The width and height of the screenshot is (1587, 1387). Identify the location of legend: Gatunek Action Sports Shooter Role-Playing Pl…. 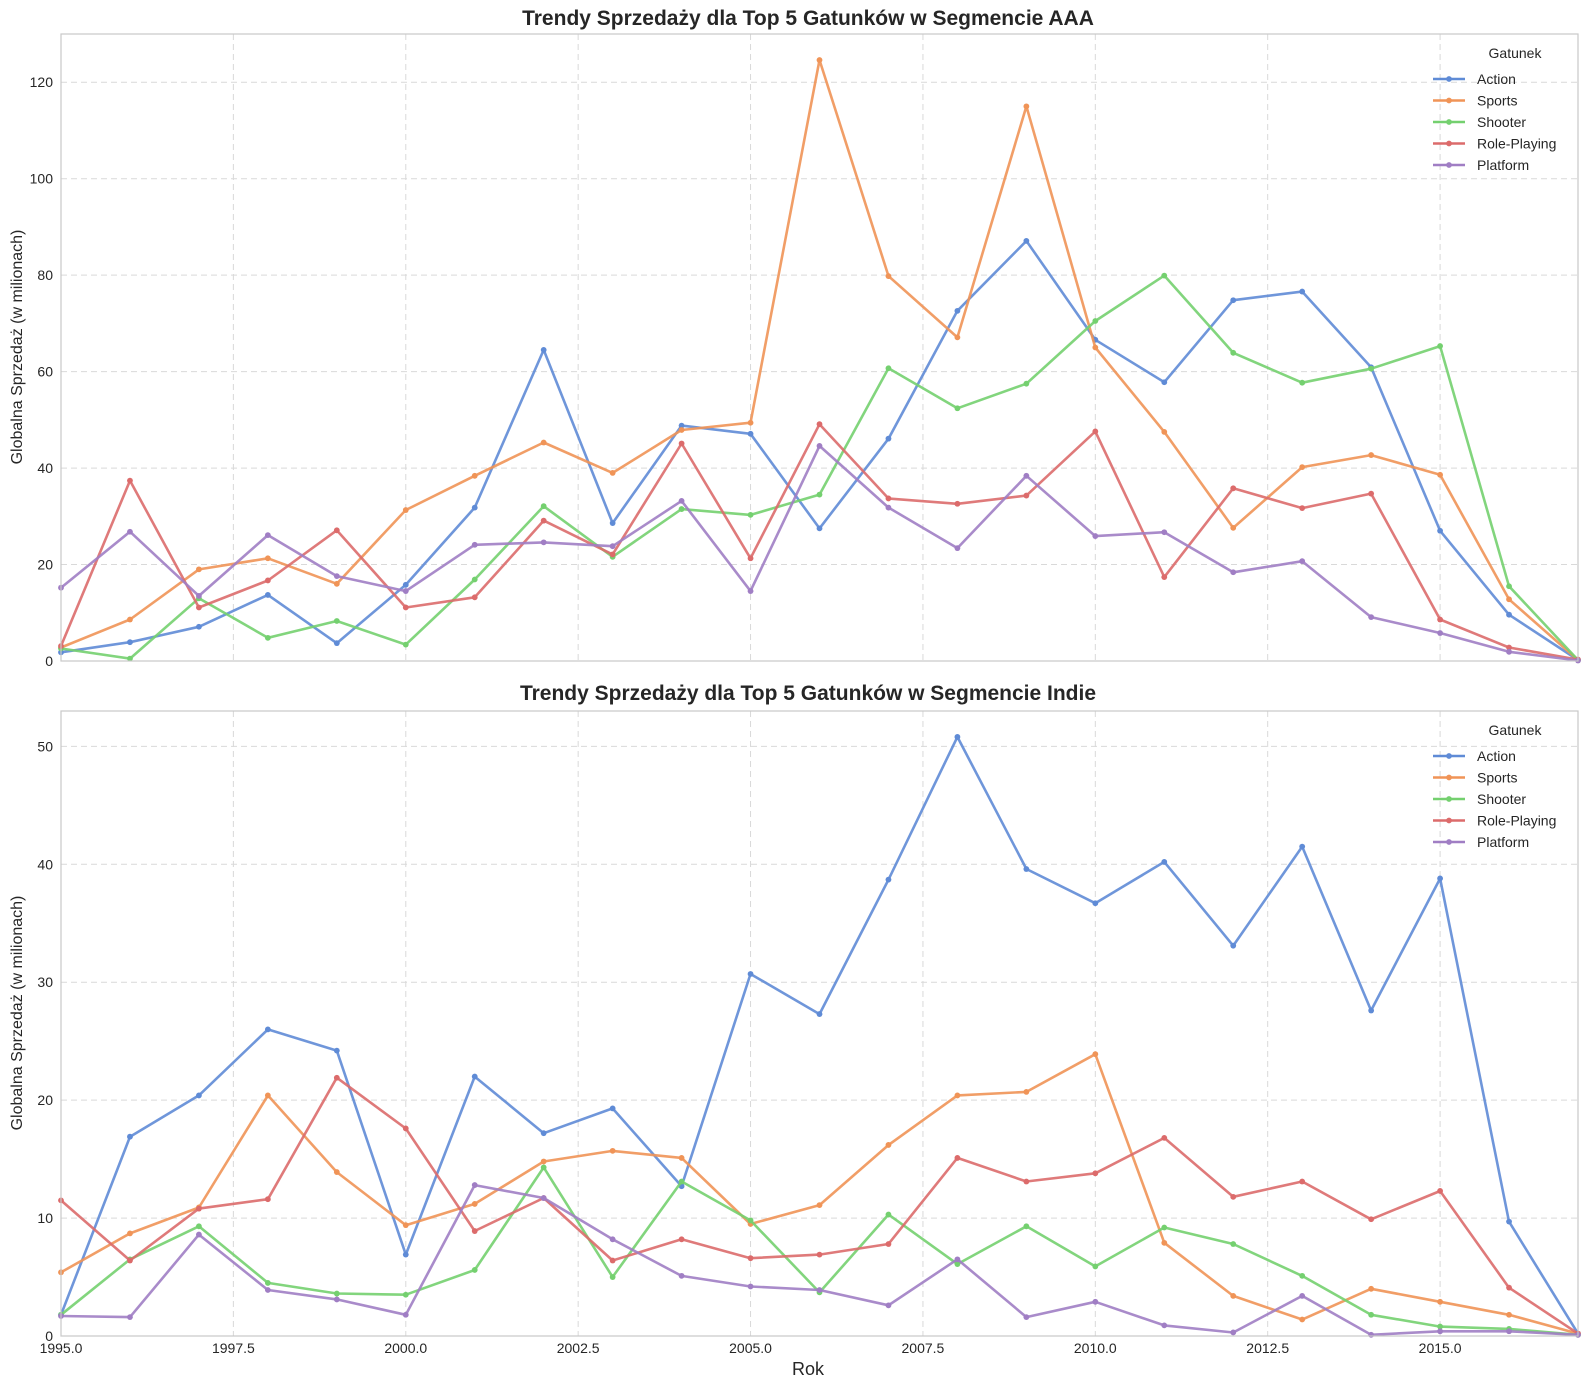
(1494, 109).